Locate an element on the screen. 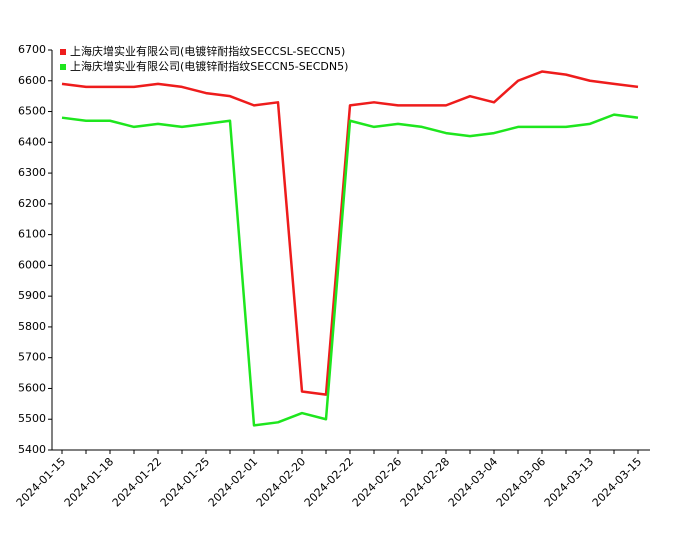  x-tick-label: 2024-02-26 is located at coordinates (377, 482).